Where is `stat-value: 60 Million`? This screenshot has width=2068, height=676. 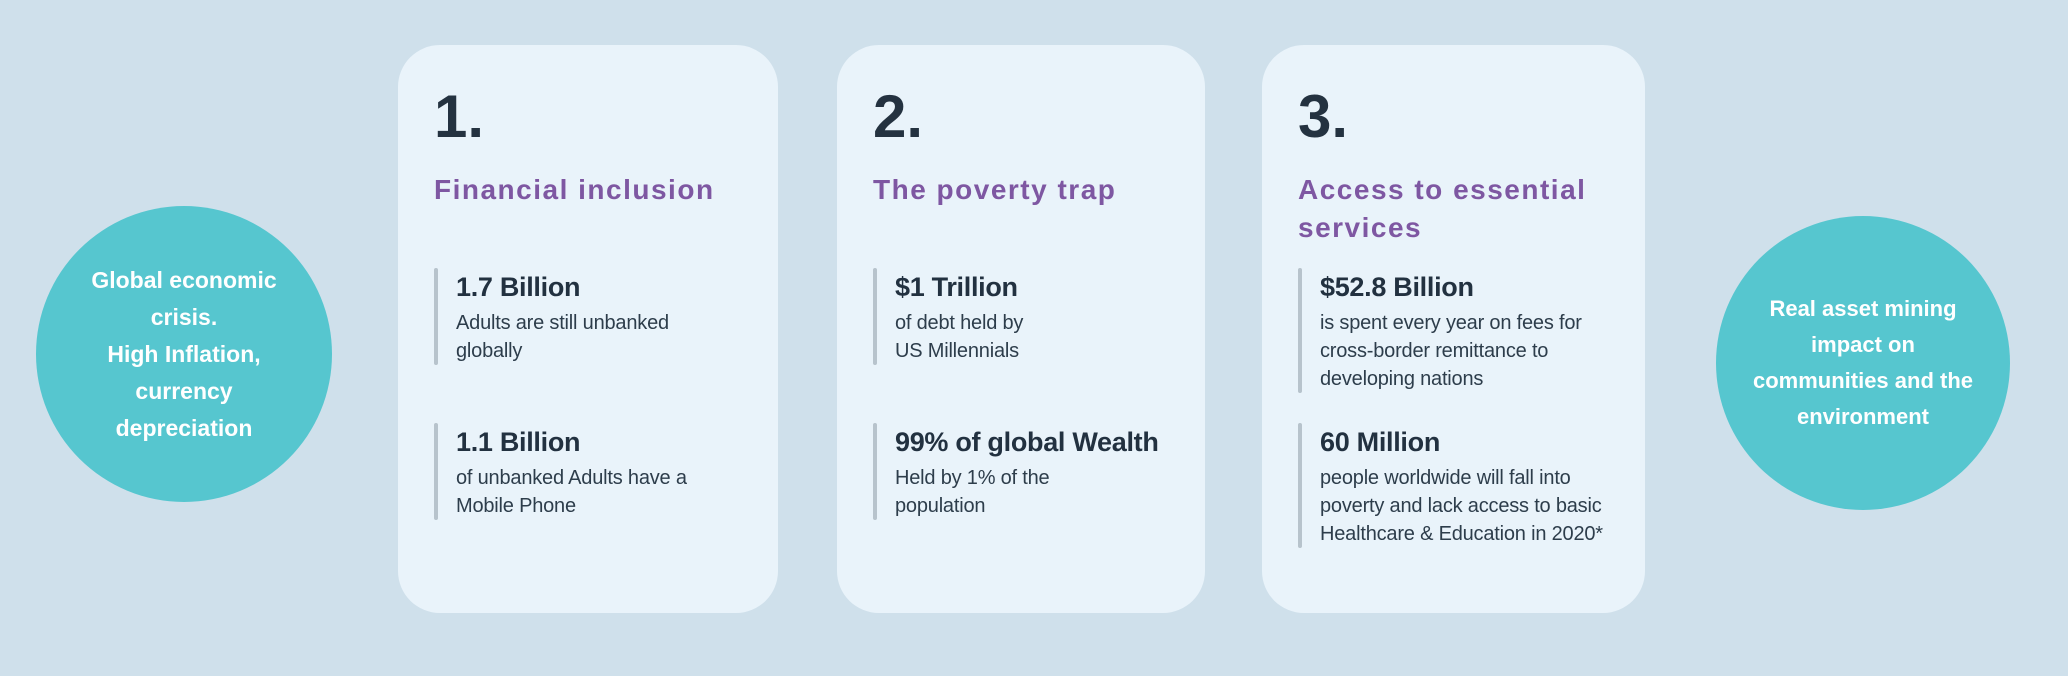 stat-value: 60 Million is located at coordinates (1380, 442).